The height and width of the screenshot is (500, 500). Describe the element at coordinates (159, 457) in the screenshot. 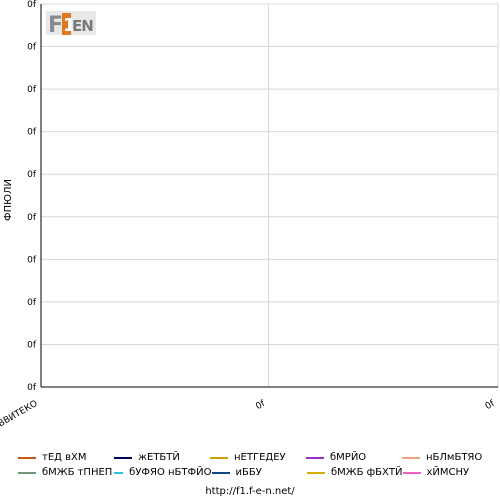

I see `legend-label: жЕТБТЙ` at that location.